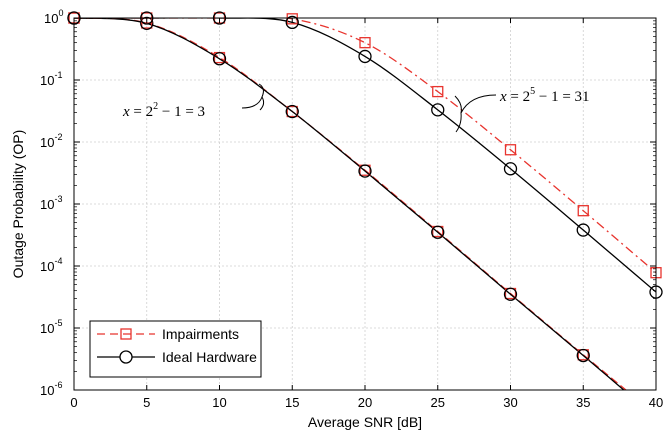 Image resolution: width=668 pixels, height=434 pixels. Describe the element at coordinates (583, 402) in the screenshot. I see `x-tick-label: 35` at that location.